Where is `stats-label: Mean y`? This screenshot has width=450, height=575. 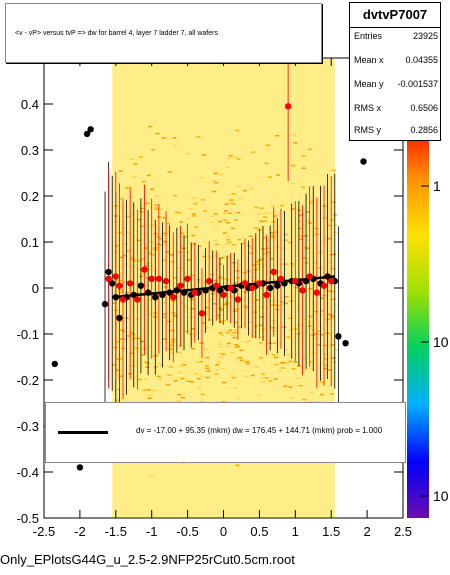 stats-label: Mean y is located at coordinates (369, 84).